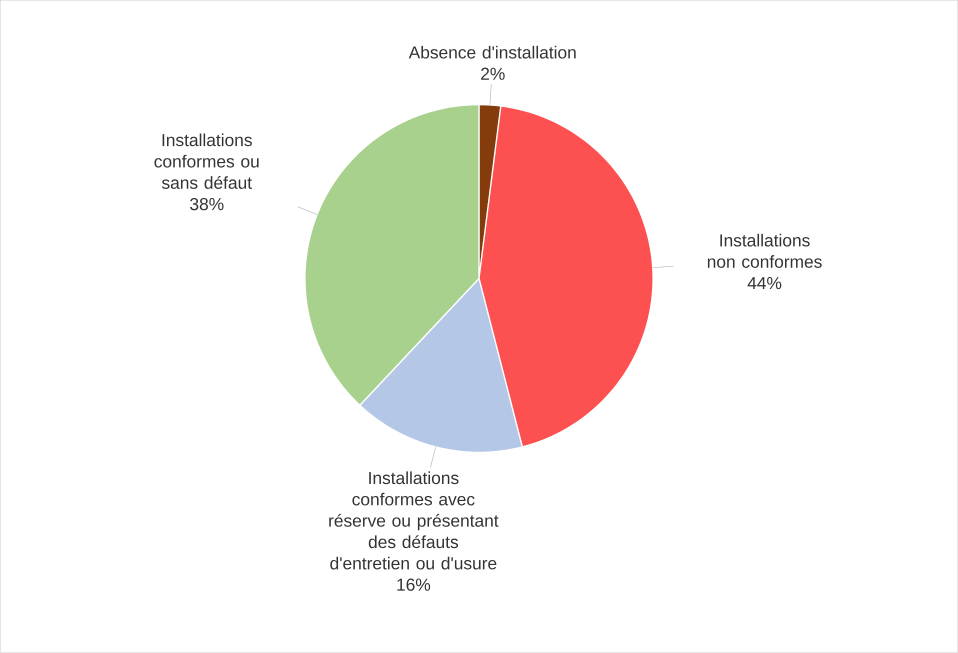  Describe the element at coordinates (493, 74) in the screenshot. I see `data-label: 2%` at that location.